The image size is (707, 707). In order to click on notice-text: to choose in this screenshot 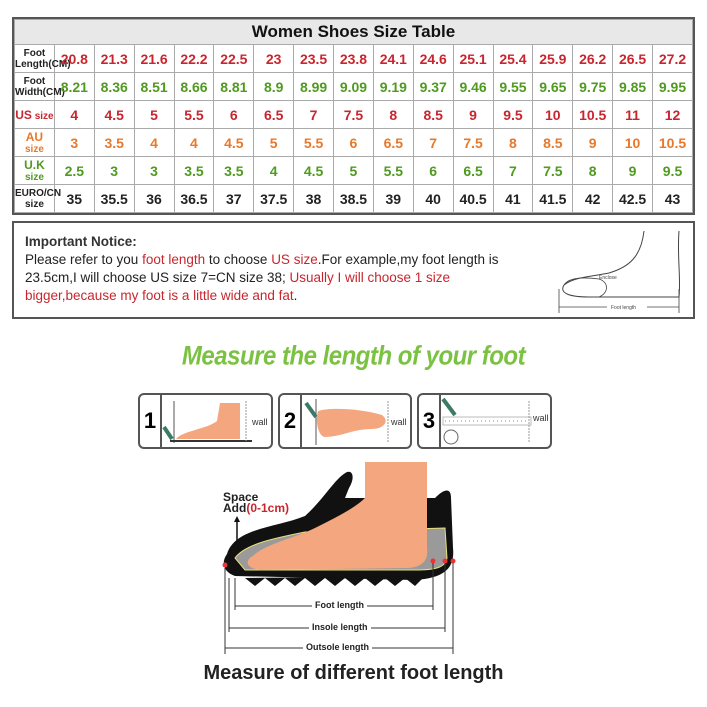, I will do `click(238, 259)`.